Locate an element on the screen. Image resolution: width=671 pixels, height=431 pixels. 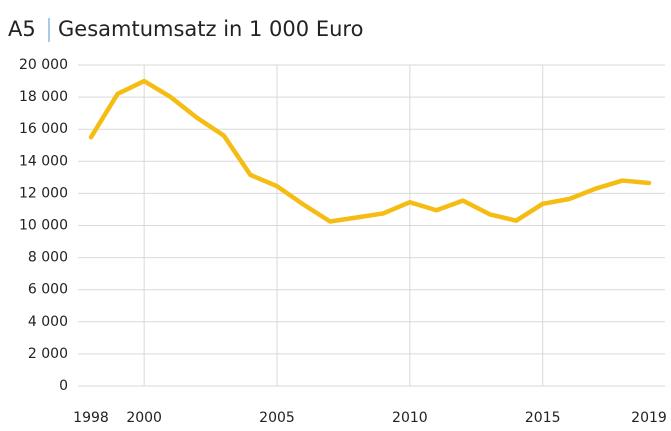
x-tick-label: 2015 is located at coordinates (543, 418).